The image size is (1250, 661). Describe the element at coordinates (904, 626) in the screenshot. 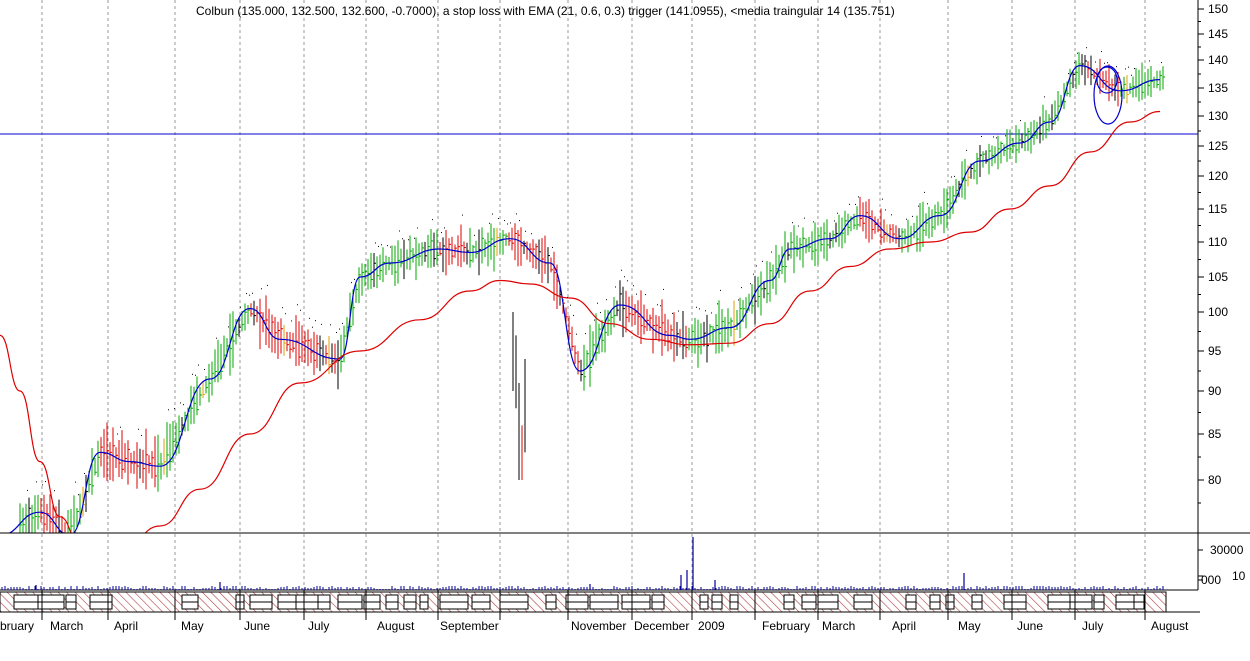

I see `month-label-13: April` at that location.